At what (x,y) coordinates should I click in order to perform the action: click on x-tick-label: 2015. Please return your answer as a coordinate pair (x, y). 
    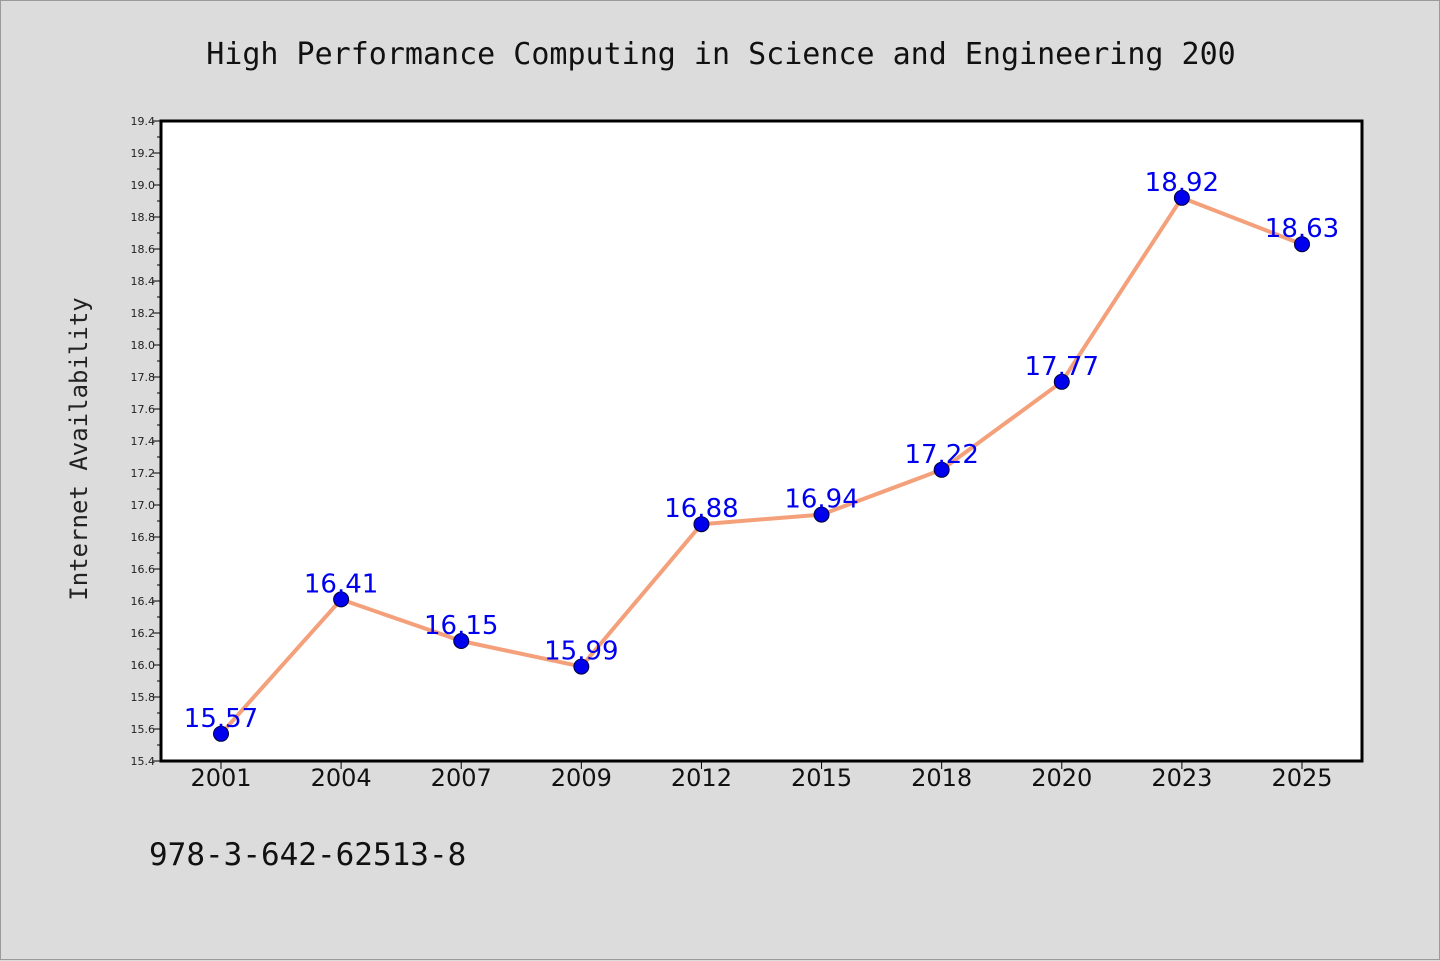
    Looking at the image, I should click on (821, 778).